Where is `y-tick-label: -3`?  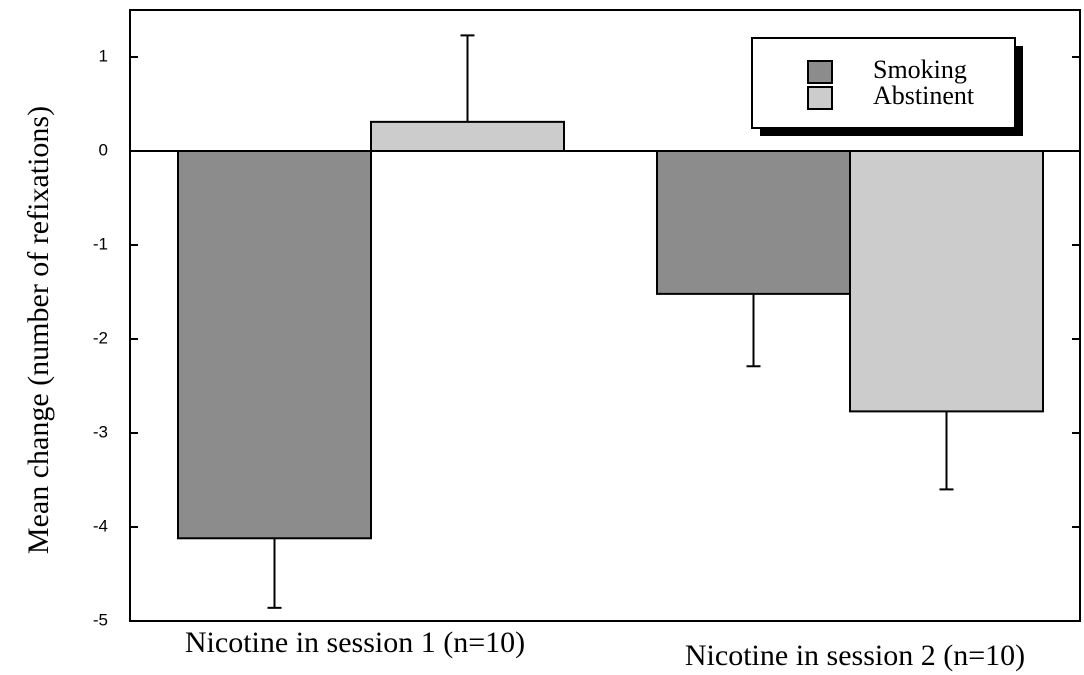 y-tick-label: -3 is located at coordinates (100, 431).